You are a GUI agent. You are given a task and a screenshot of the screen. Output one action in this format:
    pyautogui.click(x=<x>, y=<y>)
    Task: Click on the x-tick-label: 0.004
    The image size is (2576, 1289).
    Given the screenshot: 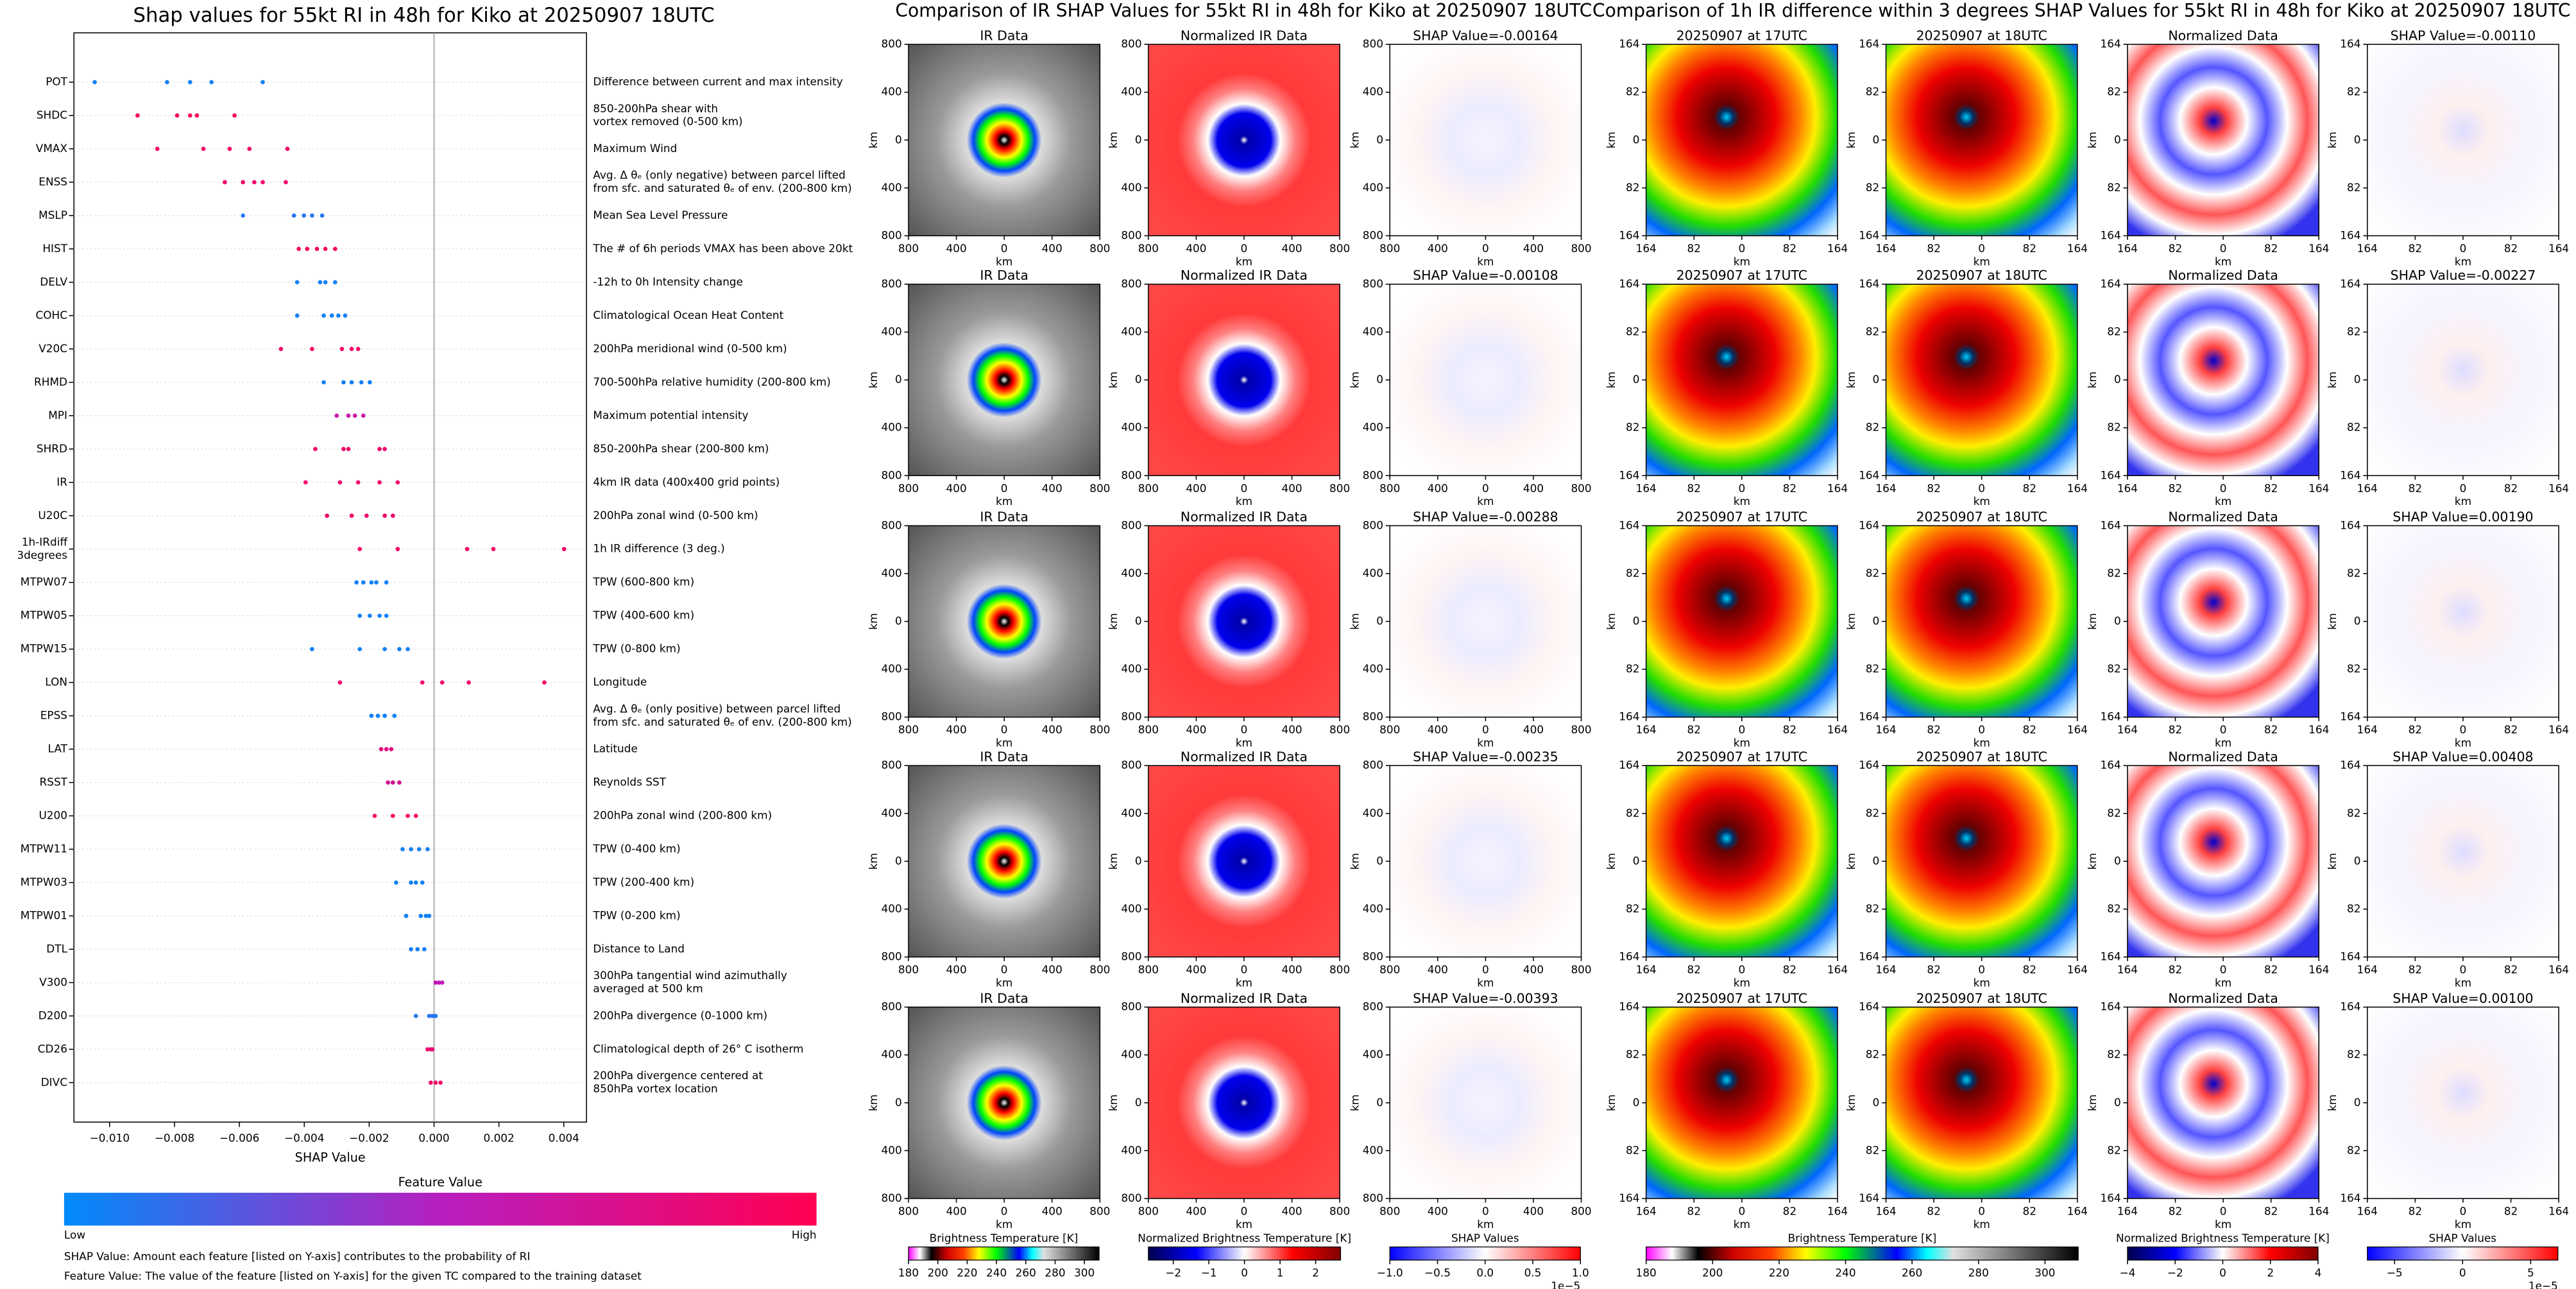 What is the action you would take?
    pyautogui.click(x=564, y=1137)
    